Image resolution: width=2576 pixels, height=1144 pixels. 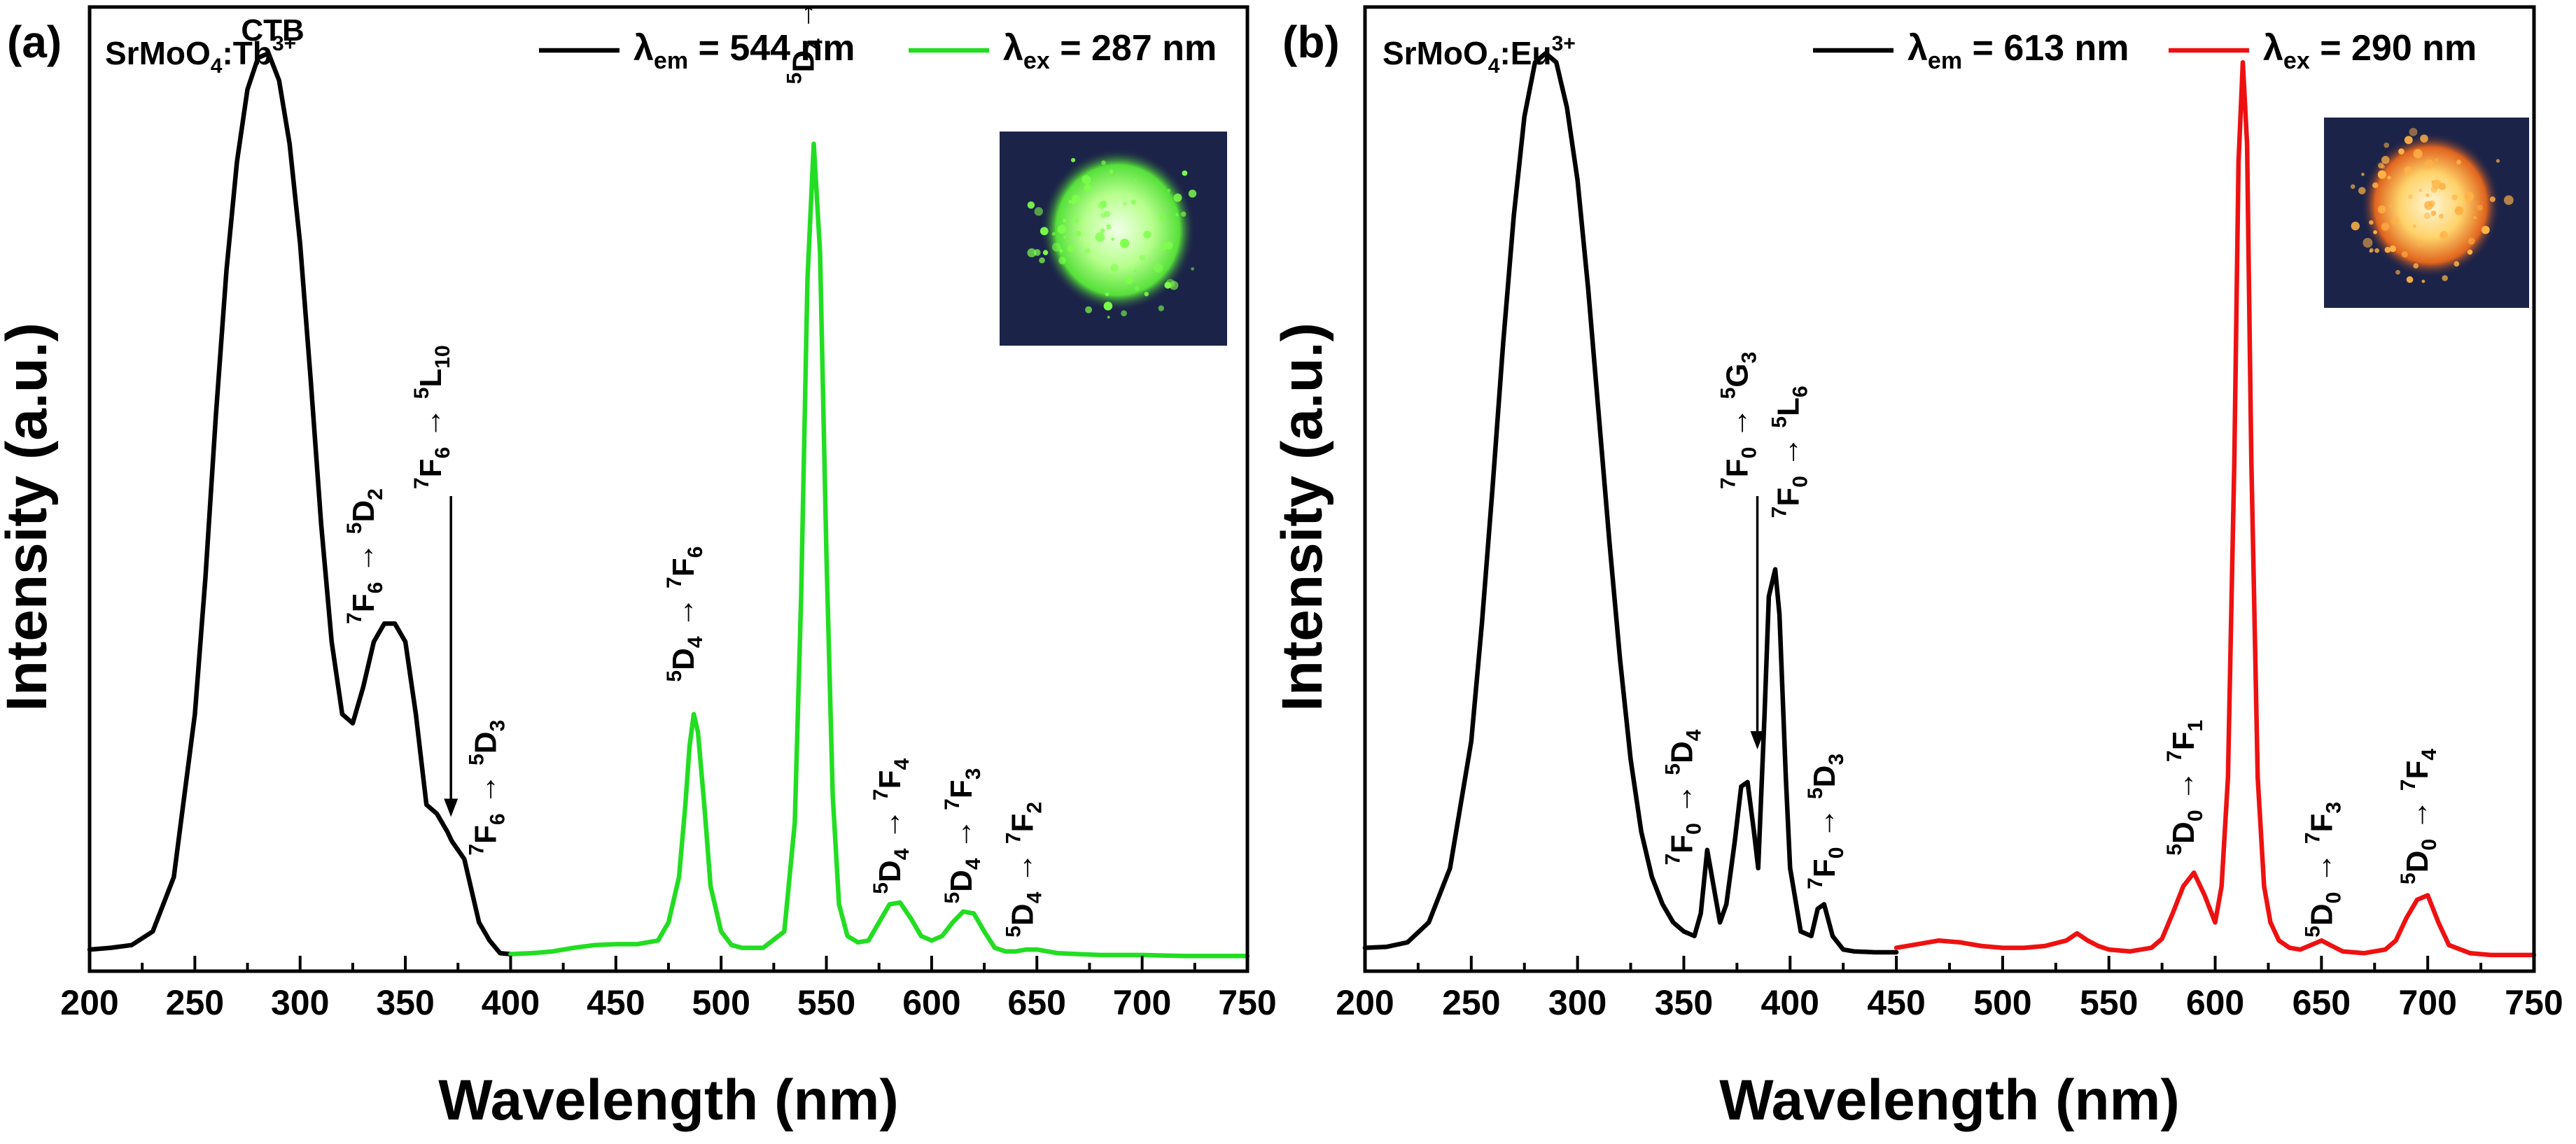 What do you see at coordinates (1435, 53) in the screenshot?
I see `text-span: SrMoO` at bounding box center [1435, 53].